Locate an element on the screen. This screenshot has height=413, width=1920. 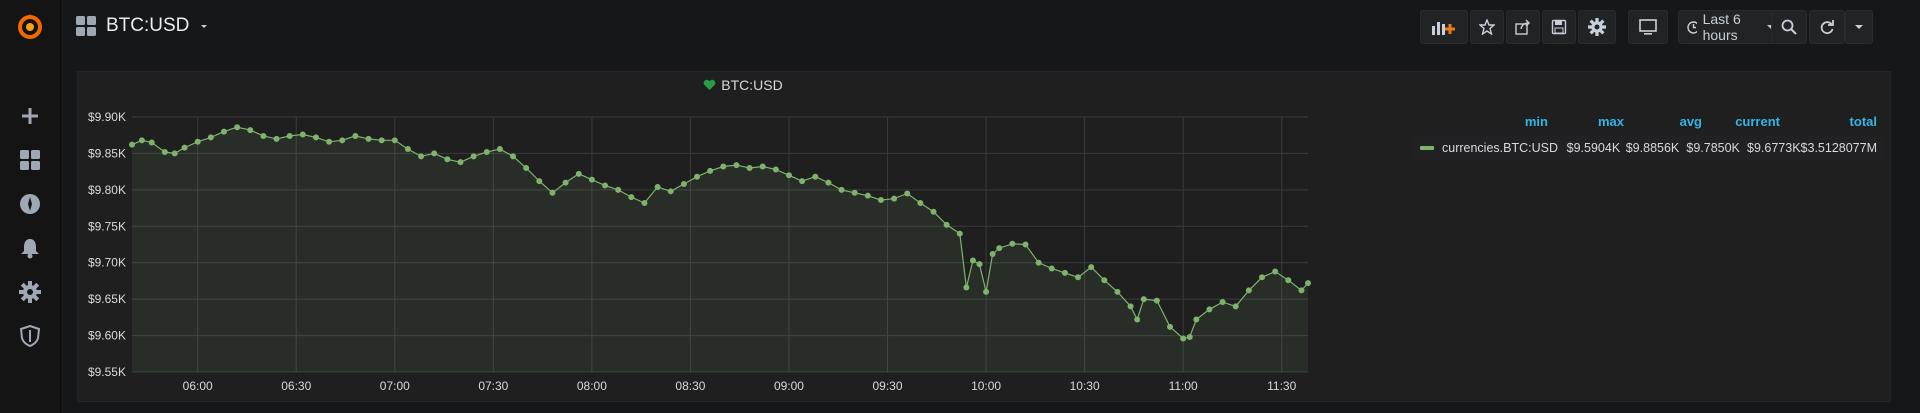
star-button is located at coordinates (1487, 27).